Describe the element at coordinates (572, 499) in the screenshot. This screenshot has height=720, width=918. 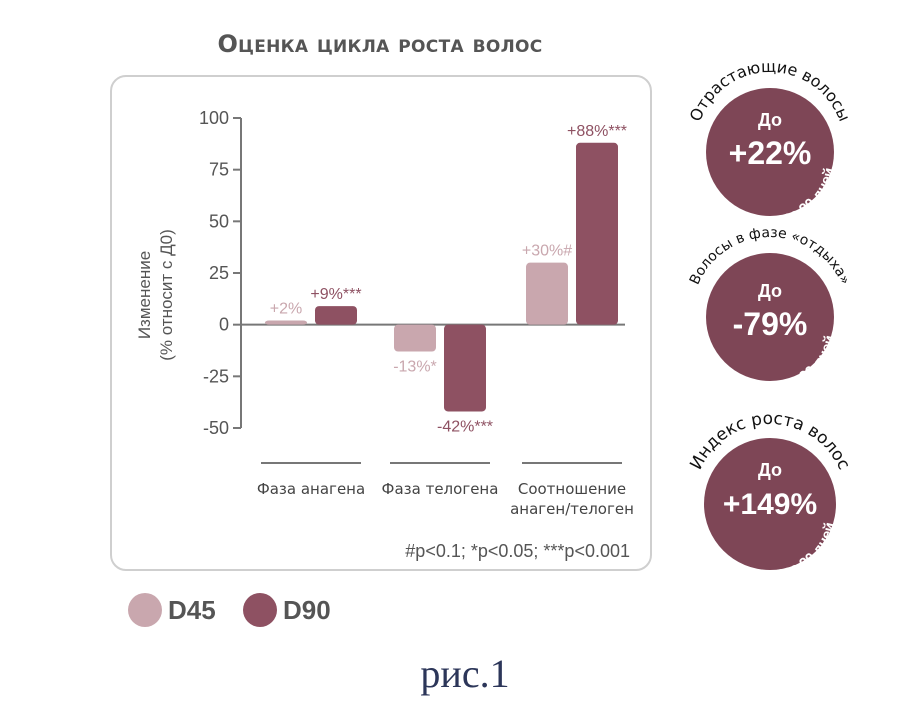
I see `x-category-label: Соотношение анаген/телоген` at that location.